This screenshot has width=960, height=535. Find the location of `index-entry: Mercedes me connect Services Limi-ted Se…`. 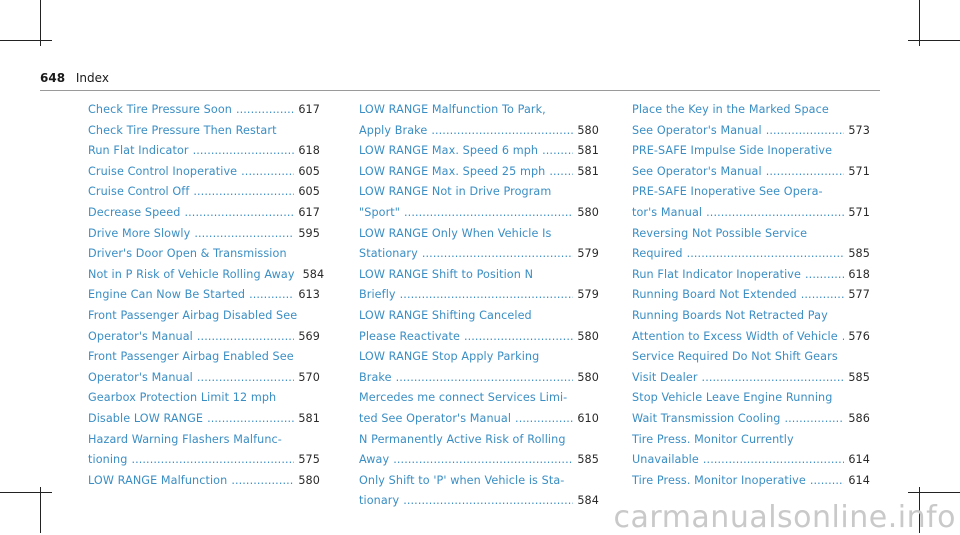

index-entry: Mercedes me connect Services Limi-ted Se… is located at coordinates (479, 408).